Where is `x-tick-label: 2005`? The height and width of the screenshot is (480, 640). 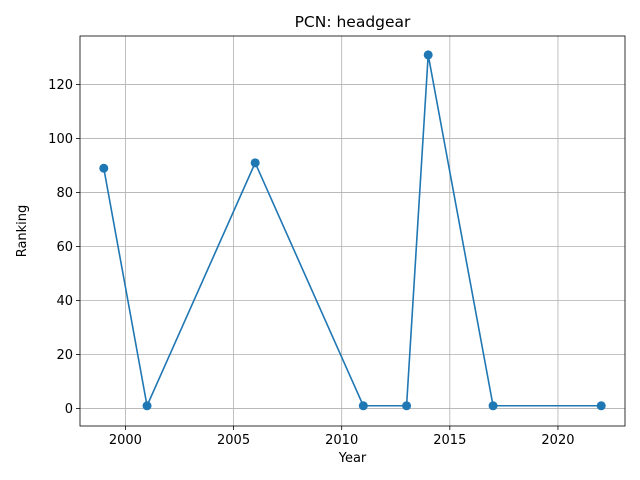 x-tick-label: 2005 is located at coordinates (233, 440).